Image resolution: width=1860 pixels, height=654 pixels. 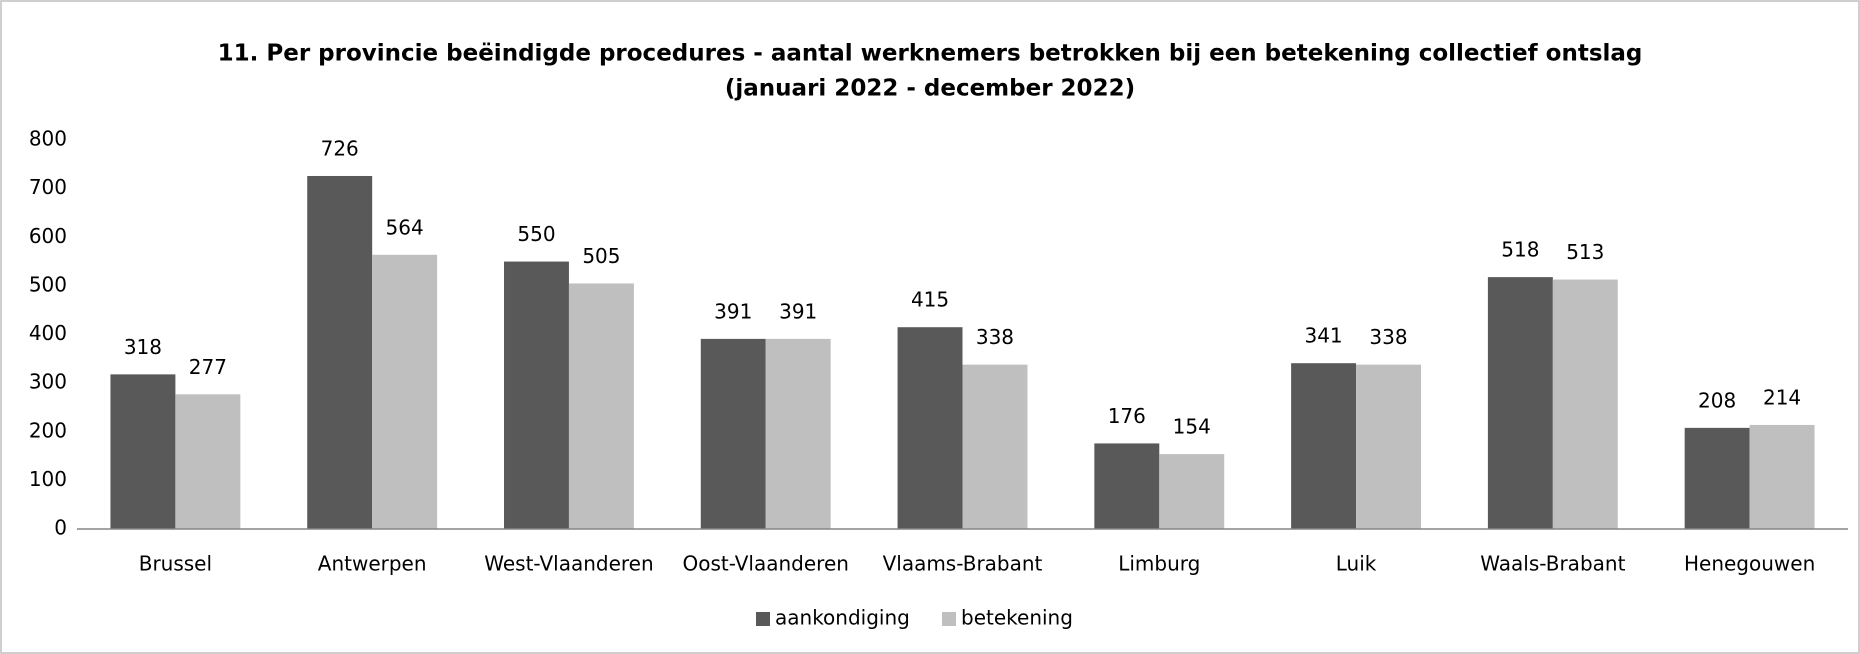 What do you see at coordinates (405, 227) in the screenshot?
I see `data-label: 564` at bounding box center [405, 227].